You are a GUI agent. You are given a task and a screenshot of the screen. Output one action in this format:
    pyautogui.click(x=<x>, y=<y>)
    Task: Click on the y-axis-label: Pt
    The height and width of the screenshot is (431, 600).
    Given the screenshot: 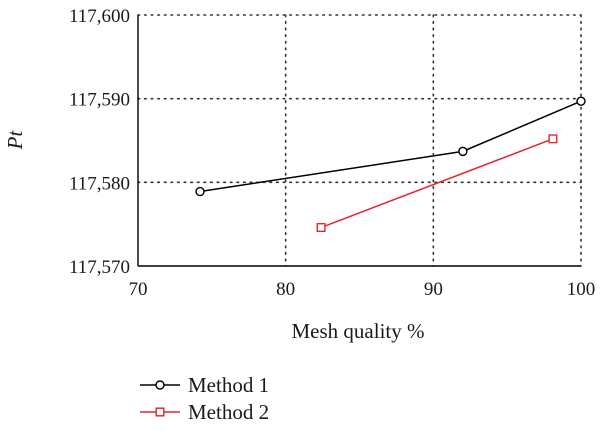 What is the action you would take?
    pyautogui.click(x=15, y=140)
    